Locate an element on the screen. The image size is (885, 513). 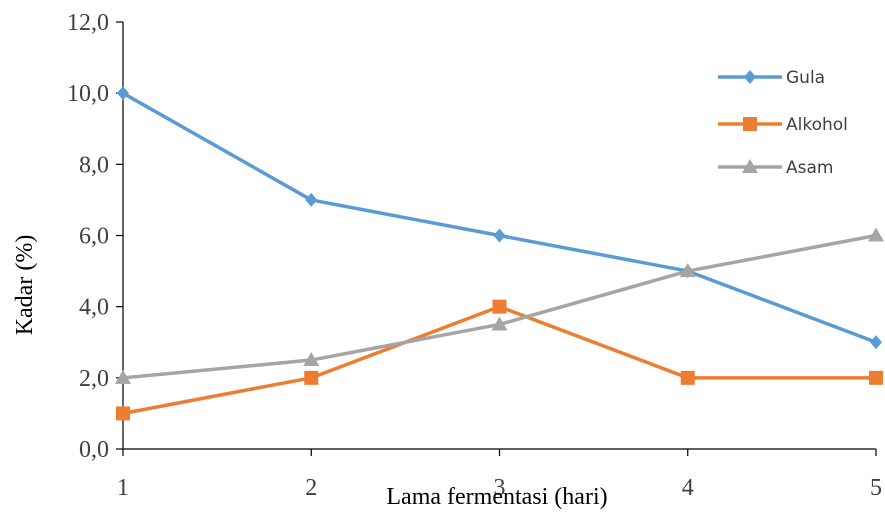
x-tick-label: 3 is located at coordinates (500, 488).